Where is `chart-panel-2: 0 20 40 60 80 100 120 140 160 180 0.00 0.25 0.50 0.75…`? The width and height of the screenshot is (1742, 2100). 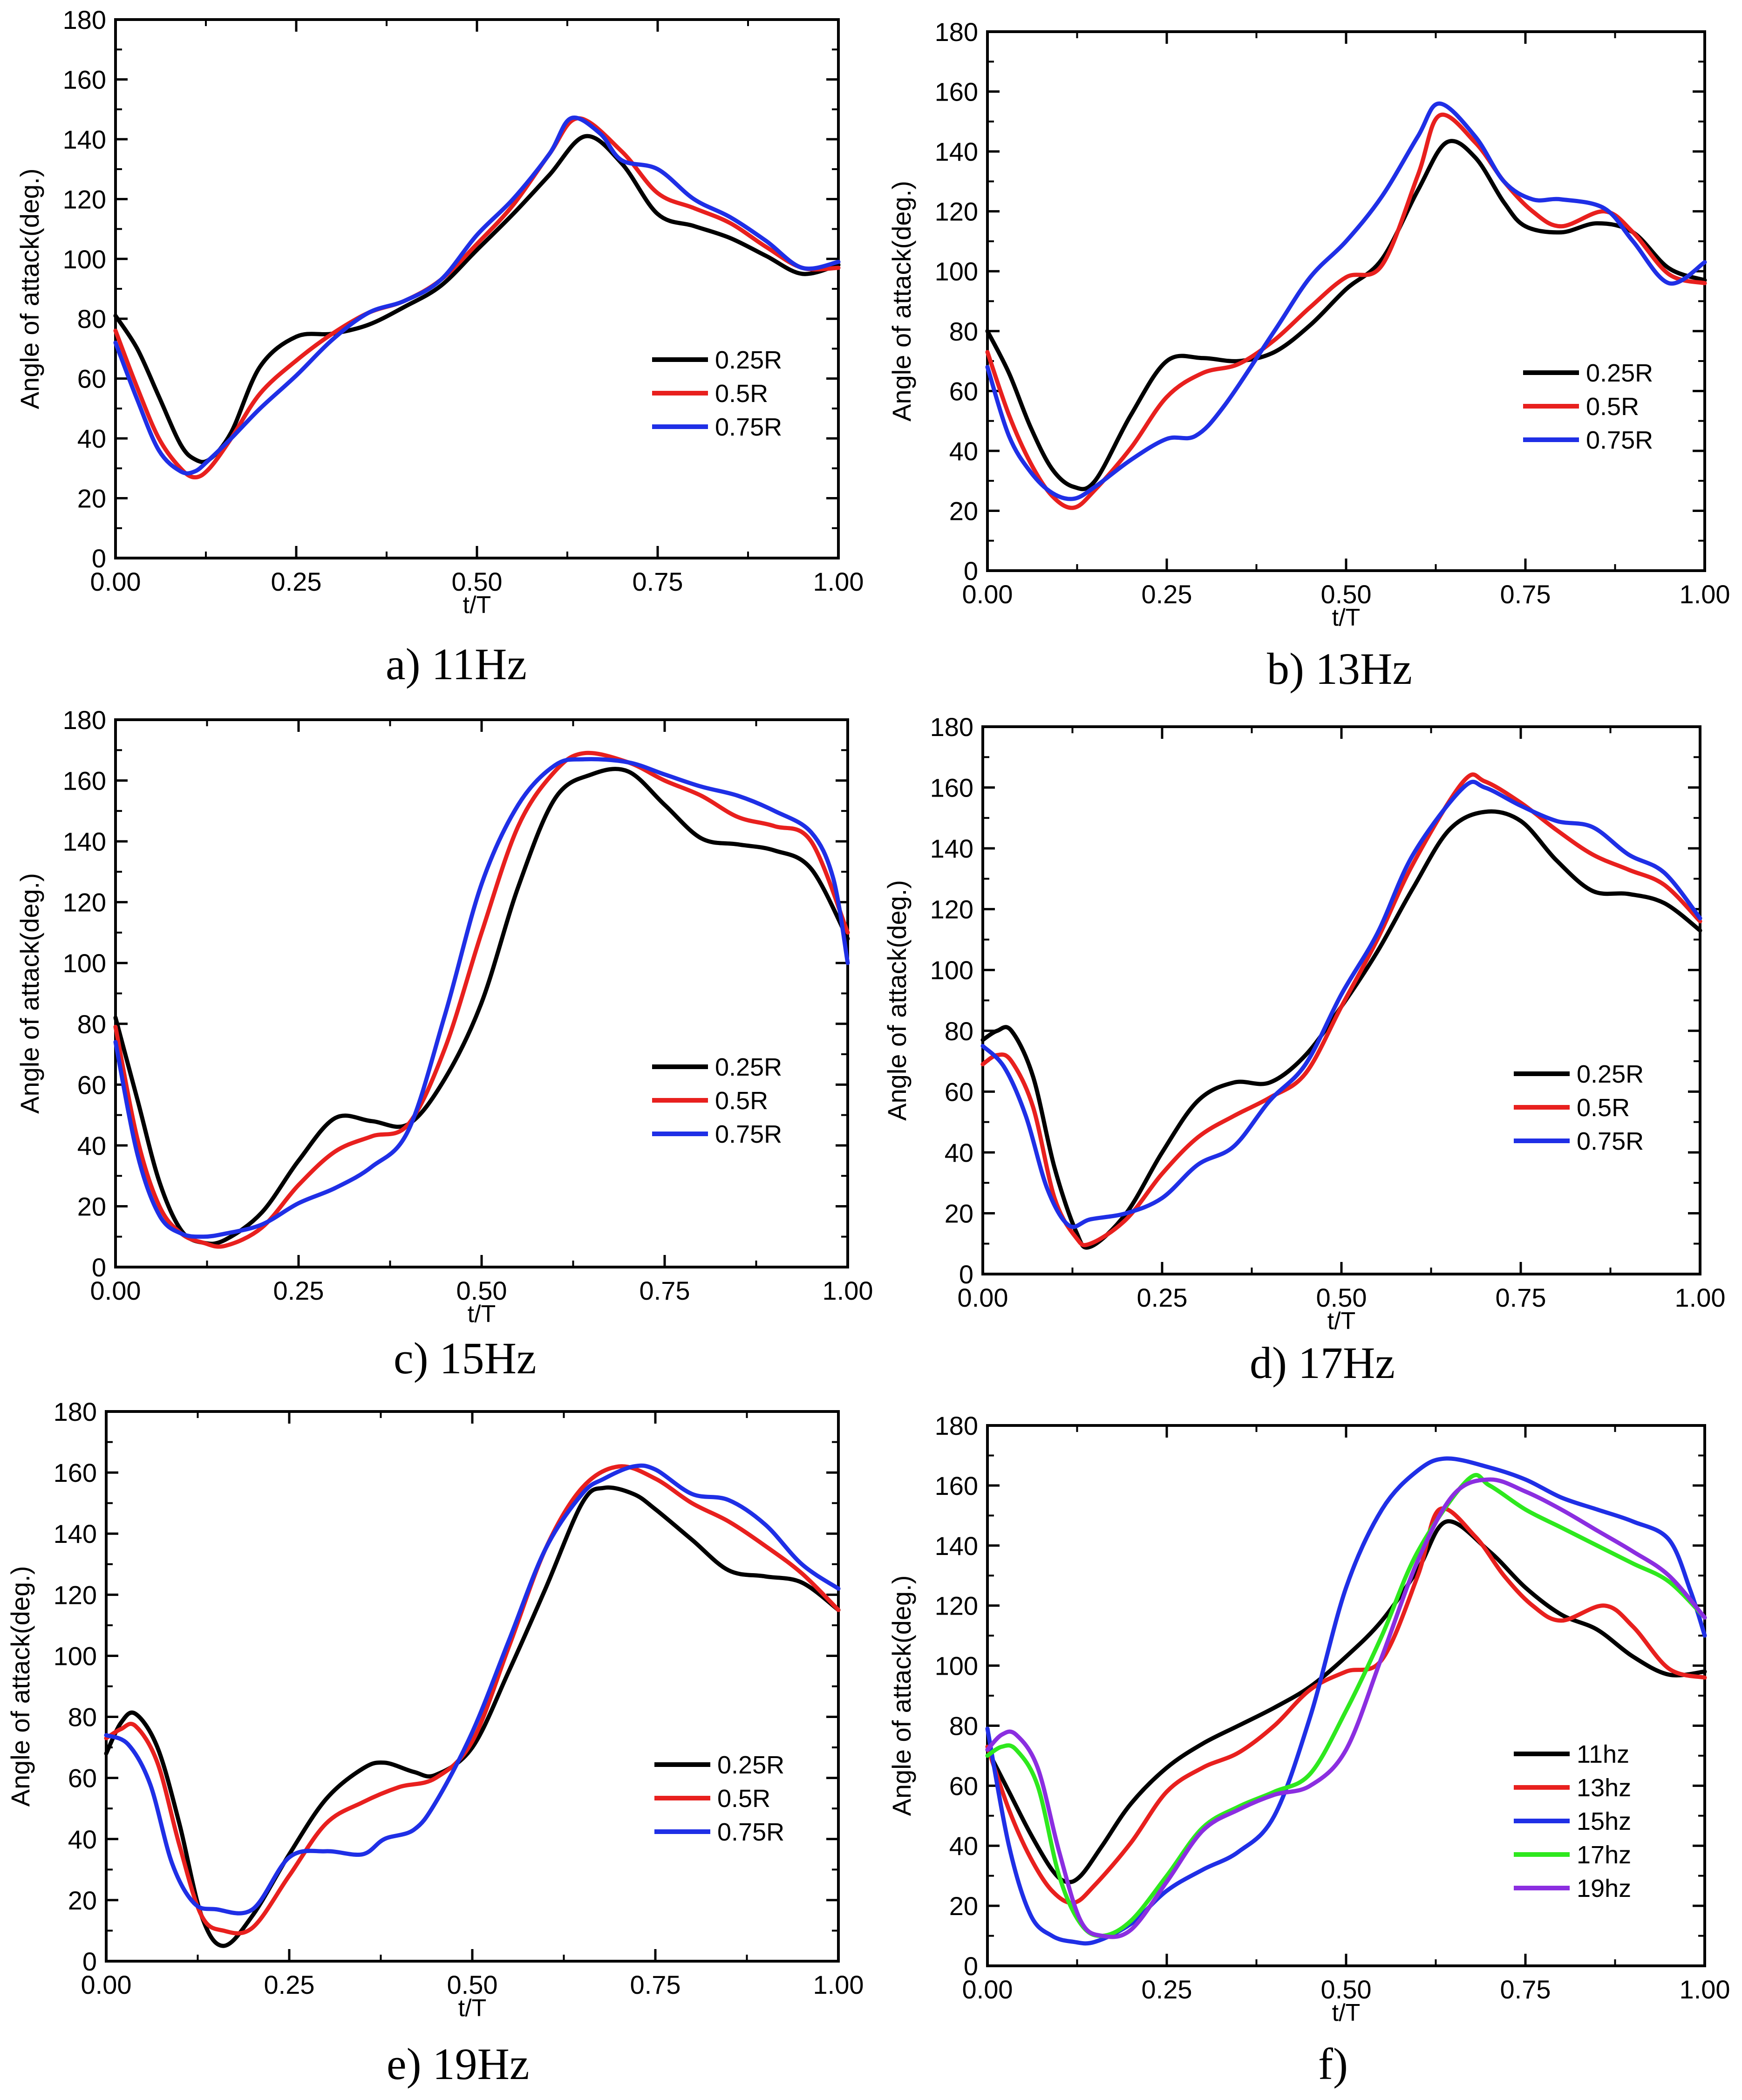 chart-panel-2: 0 20 40 60 80 100 120 140 160 180 0.00 0.25 0.50 0.75… is located at coordinates (1308, 324).